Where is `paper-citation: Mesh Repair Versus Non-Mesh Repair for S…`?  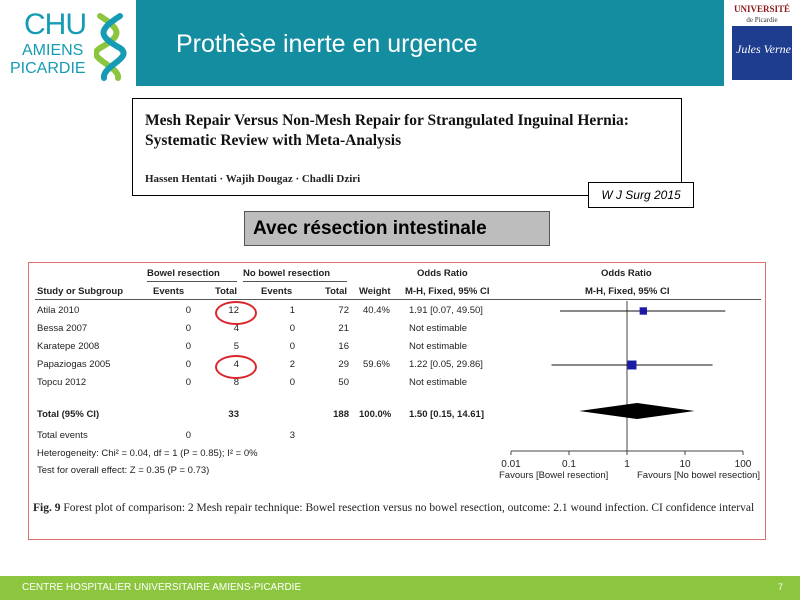
paper-citation: Mesh Repair Versus Non-Mesh Repair for S… is located at coordinates (407, 147).